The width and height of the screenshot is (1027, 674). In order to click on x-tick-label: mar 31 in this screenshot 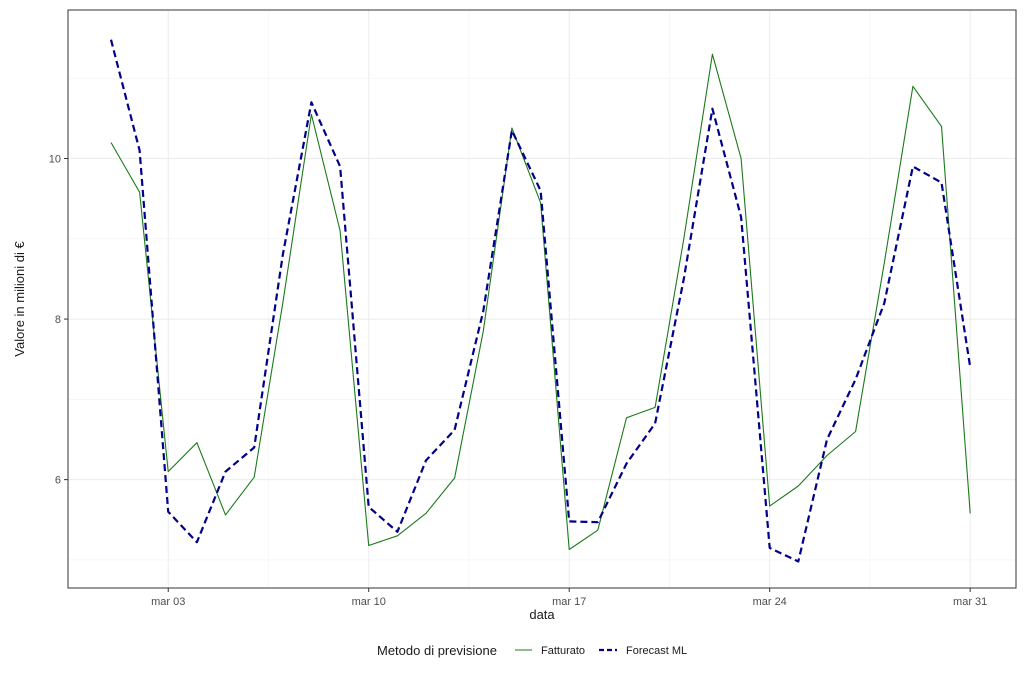, I will do `click(970, 602)`.